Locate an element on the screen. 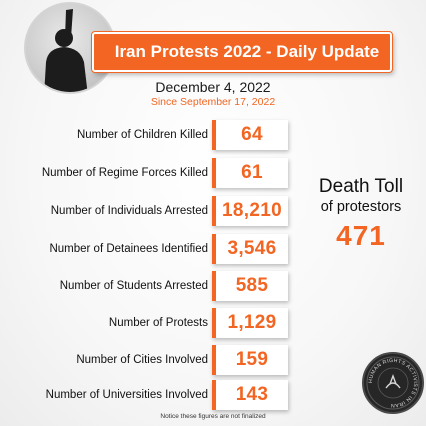 The image size is (426, 426). death-toll-heading: Death Toll is located at coordinates (361, 186).